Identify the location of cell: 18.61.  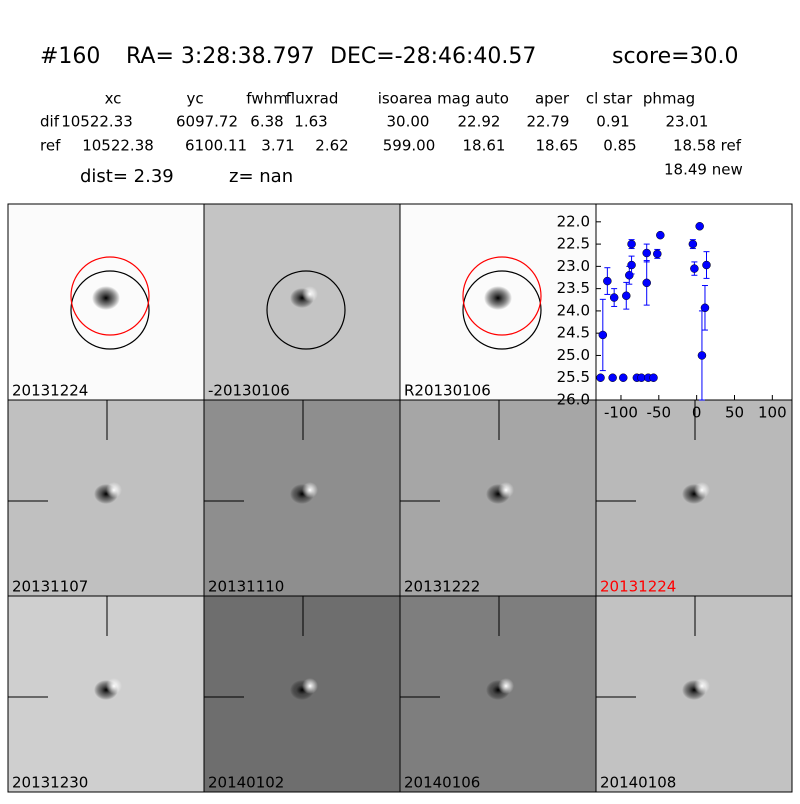
(484, 146).